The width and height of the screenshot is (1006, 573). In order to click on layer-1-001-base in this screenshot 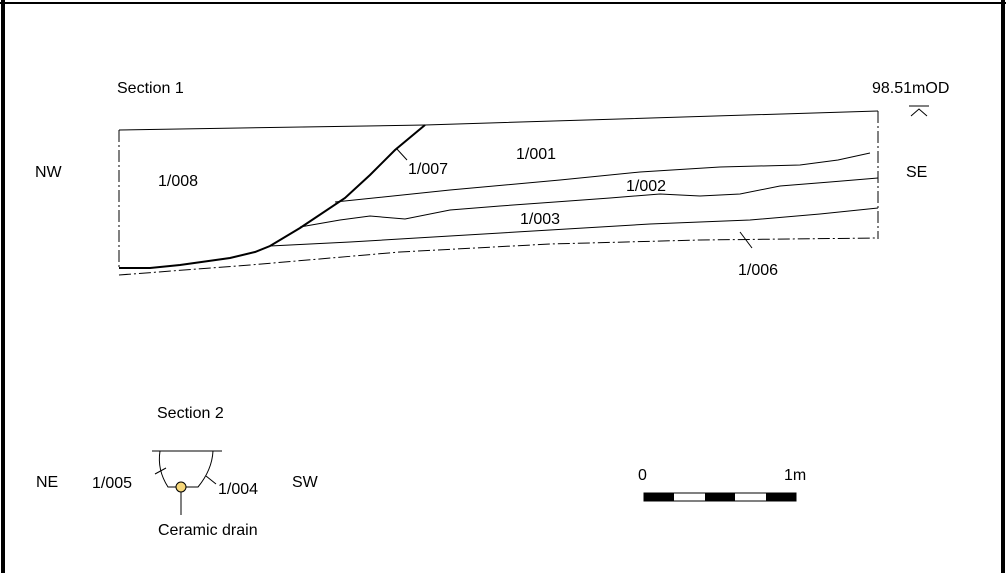, I will do `click(602, 177)`.